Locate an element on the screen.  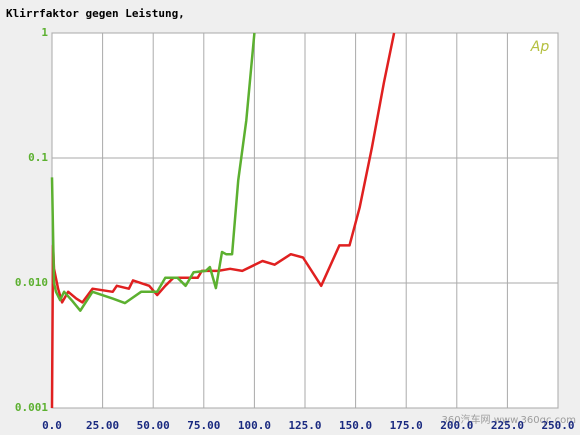
x-tick-label: 200.0 is located at coordinates (456, 425).